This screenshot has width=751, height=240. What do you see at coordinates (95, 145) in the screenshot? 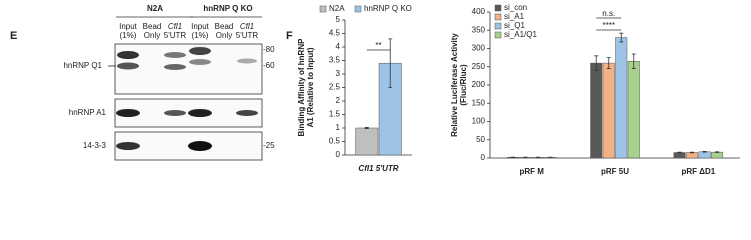
I see `row-label: 14-3-3` at bounding box center [95, 145].